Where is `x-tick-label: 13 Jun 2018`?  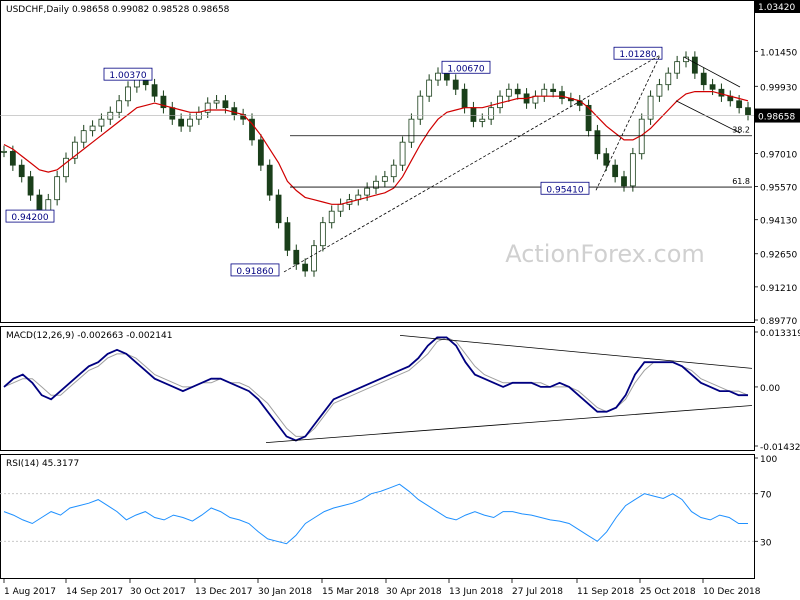
x-tick-label: 13 Jun 2018 is located at coordinates (476, 592).